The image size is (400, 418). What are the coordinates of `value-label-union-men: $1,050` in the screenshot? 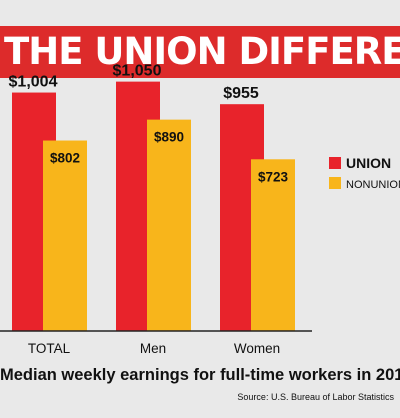 It's located at (137, 71).